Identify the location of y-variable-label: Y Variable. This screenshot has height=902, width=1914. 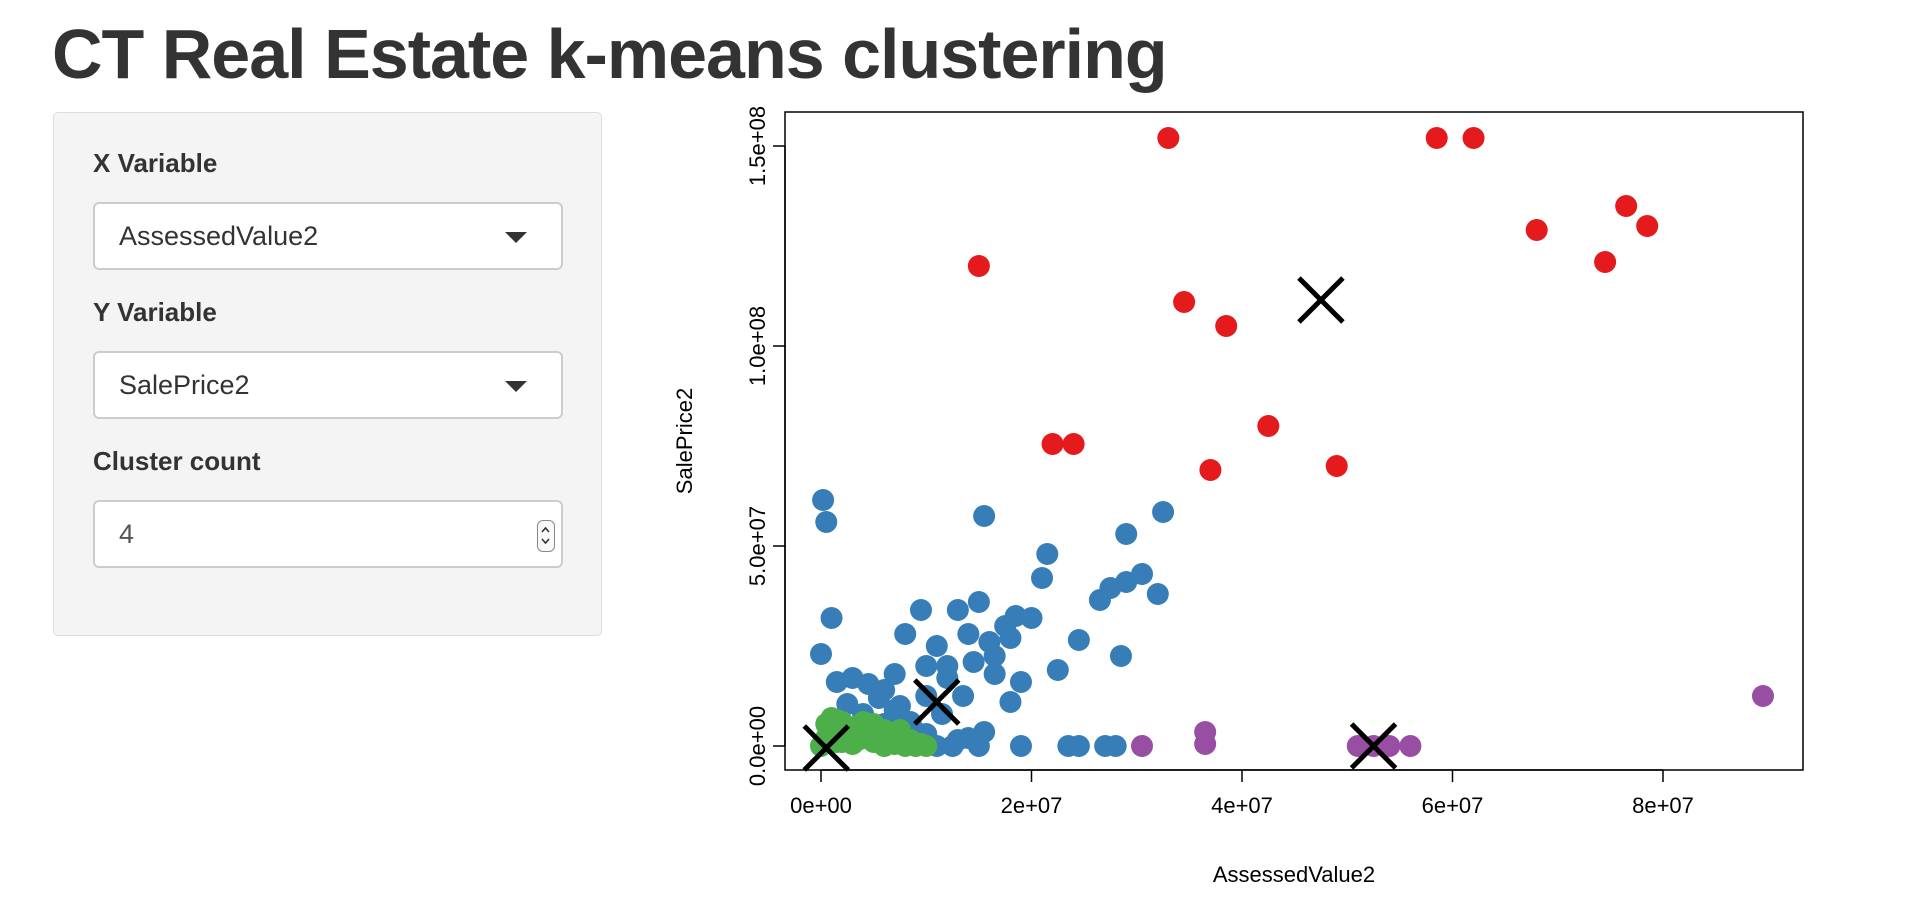
(155, 312).